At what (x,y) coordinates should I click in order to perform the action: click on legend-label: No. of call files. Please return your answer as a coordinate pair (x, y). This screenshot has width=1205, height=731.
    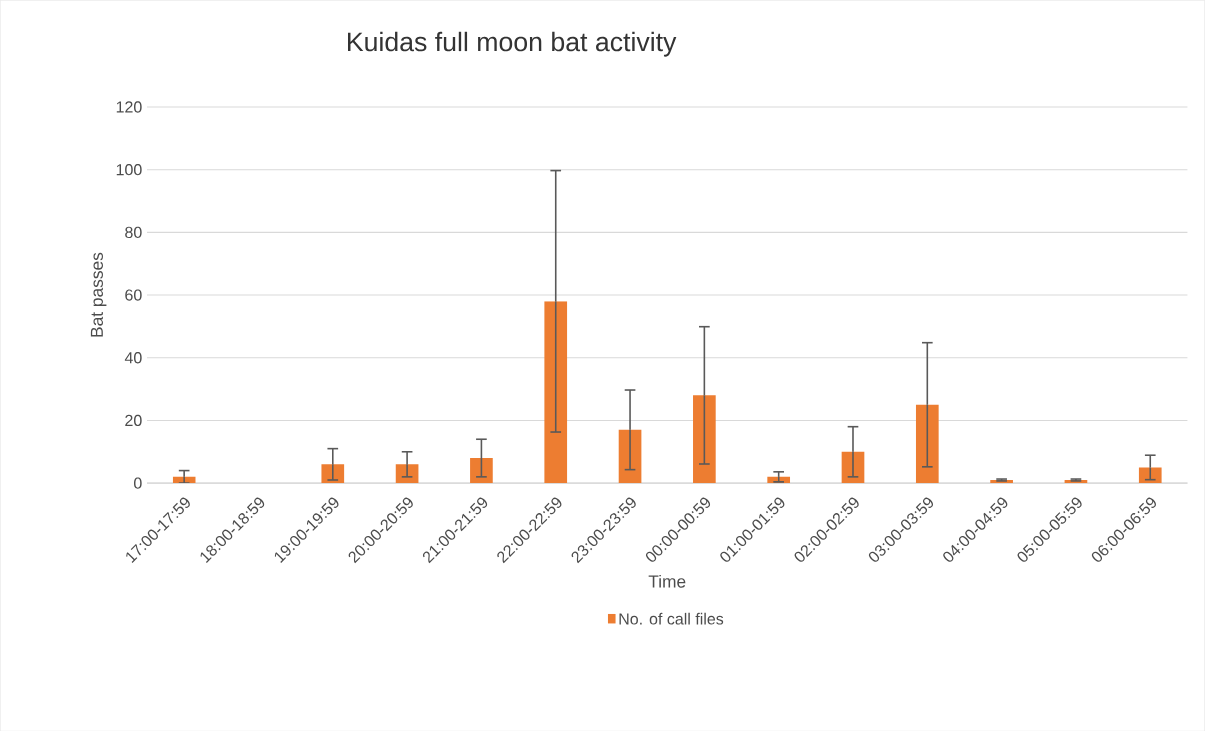
    Looking at the image, I should click on (671, 618).